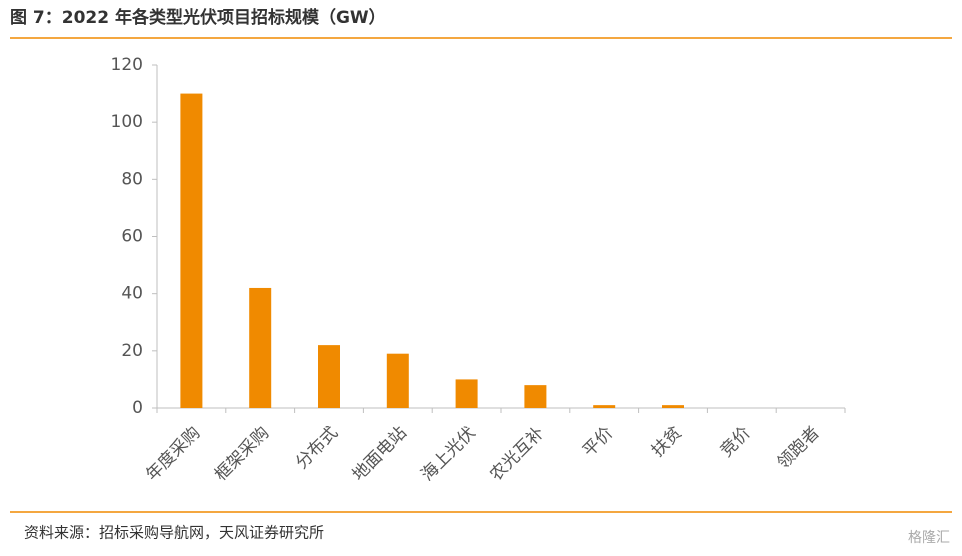 This screenshot has height=556, width=962. I want to click on x-tick-label: 年度采购, so click(173, 454).